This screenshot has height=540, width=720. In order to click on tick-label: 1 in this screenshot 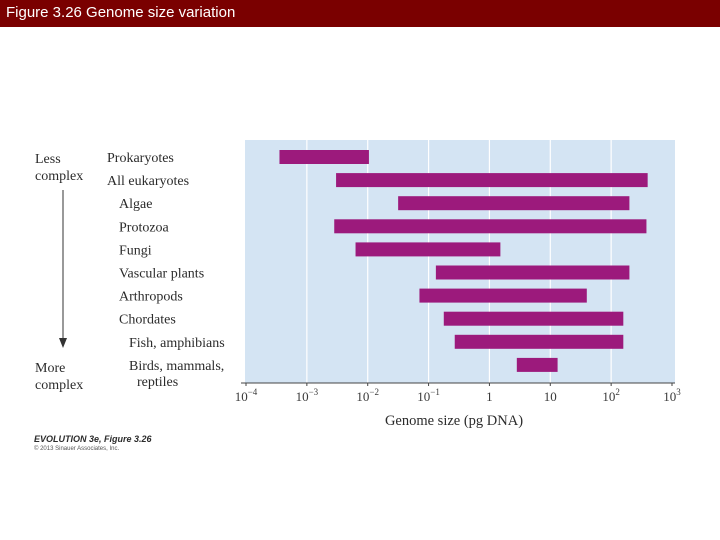, I will do `click(489, 396)`.